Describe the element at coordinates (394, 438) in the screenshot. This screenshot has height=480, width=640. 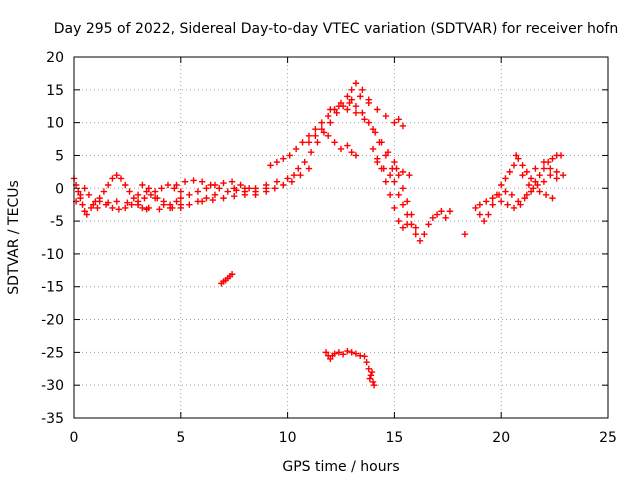
I see `x-tick-label: 15` at that location.